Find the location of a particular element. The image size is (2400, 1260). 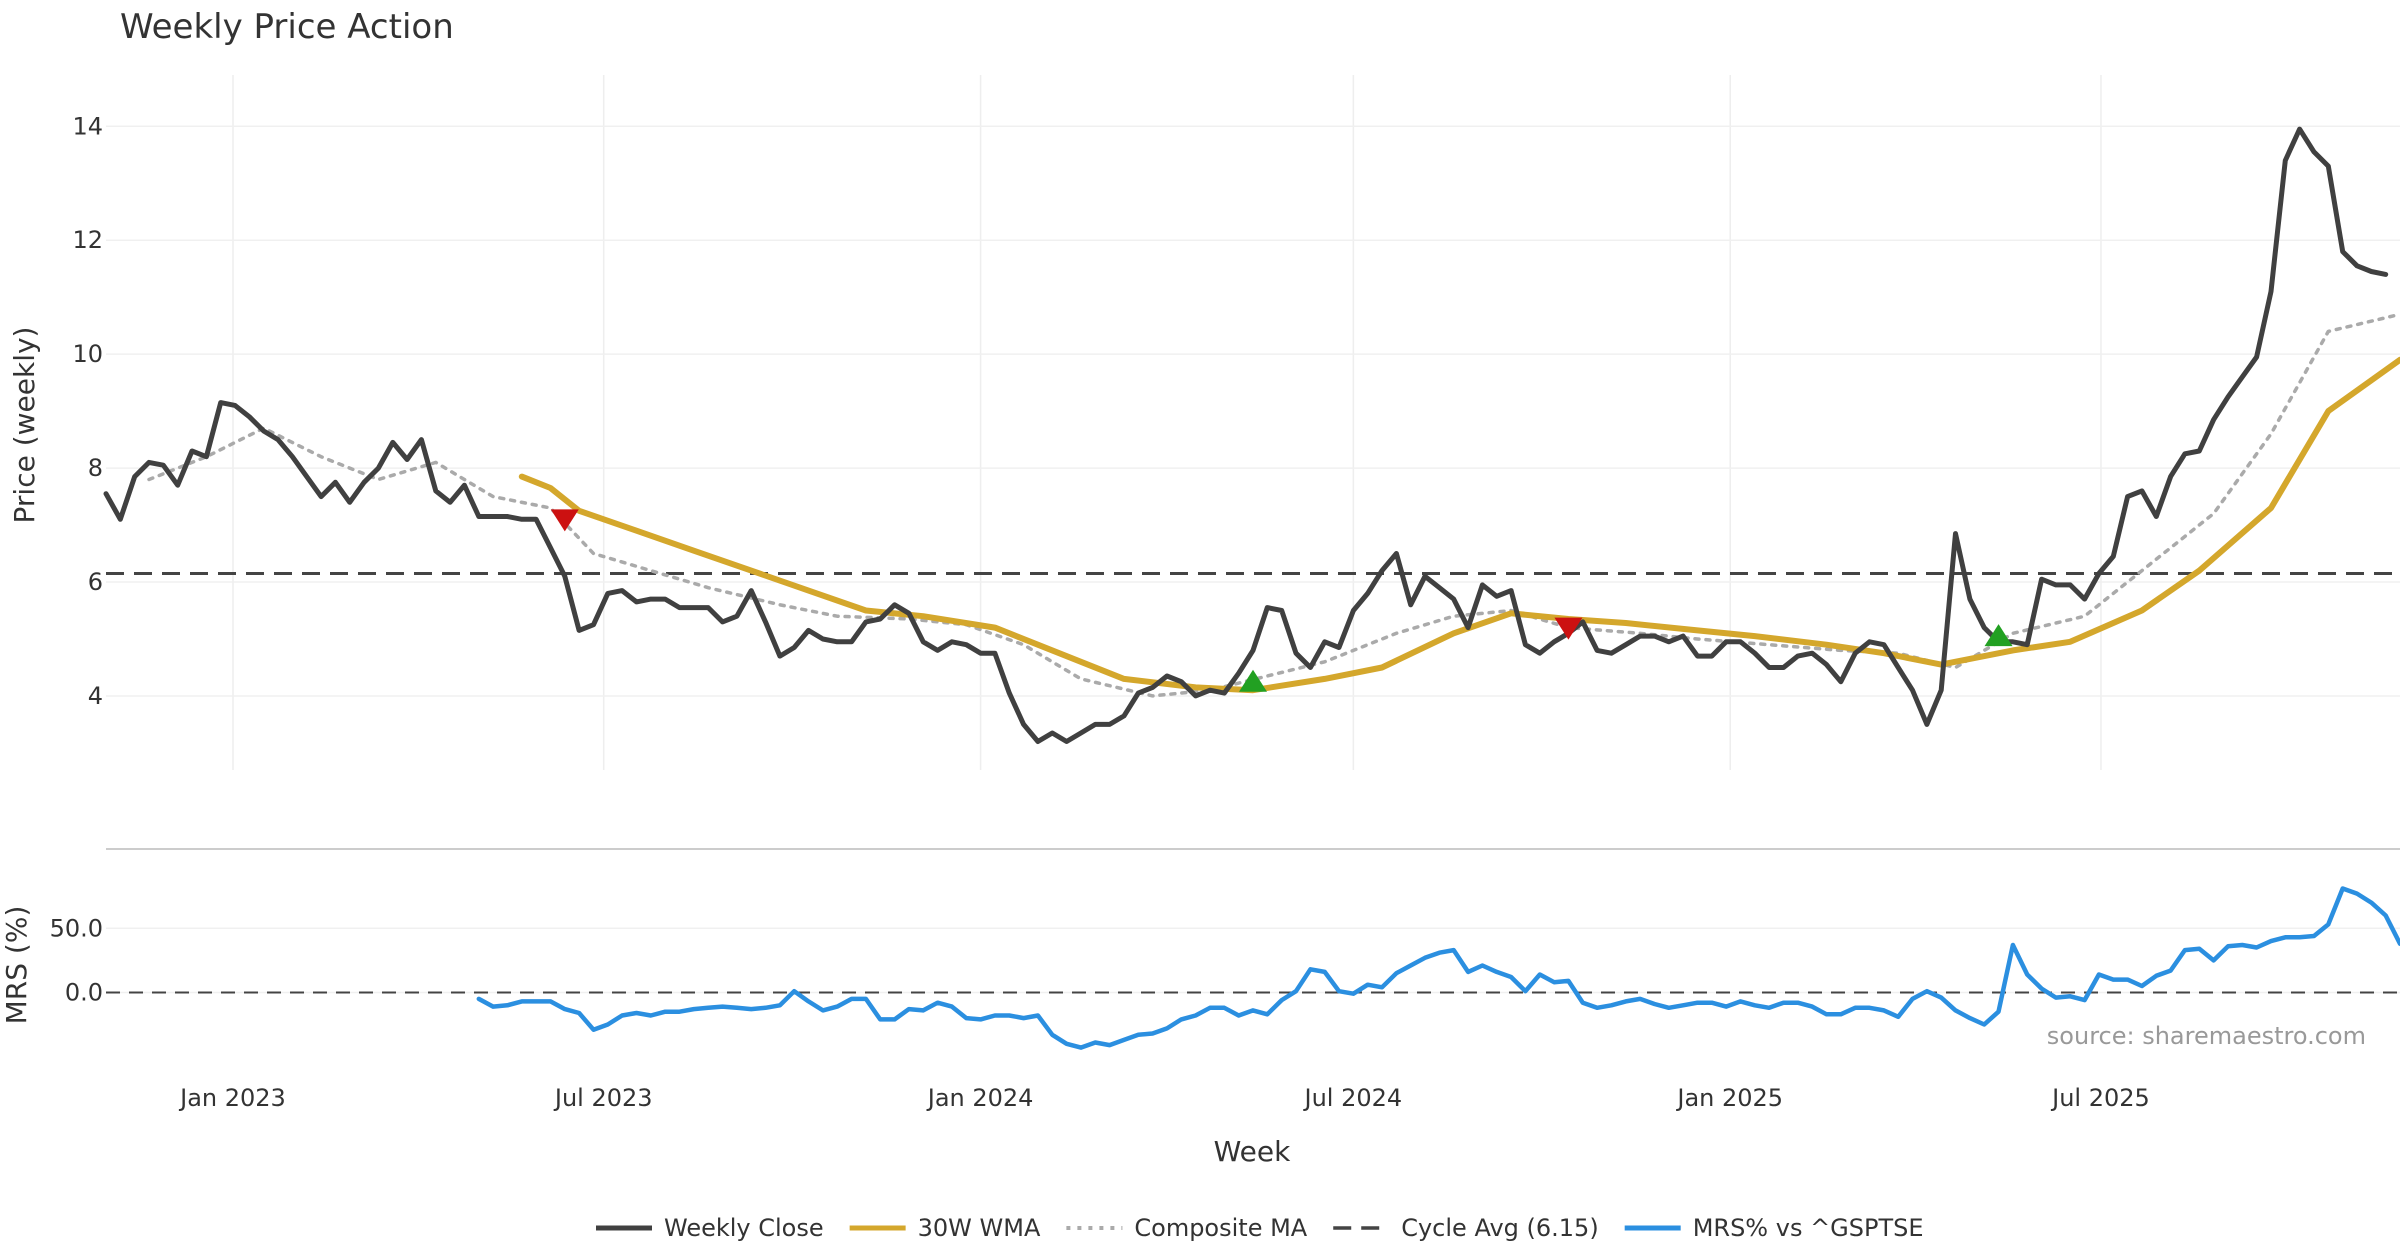

mrs-panel: 0.0 50.0 MRS (%) source: sharemaestro.com is located at coordinates (1200, 968).